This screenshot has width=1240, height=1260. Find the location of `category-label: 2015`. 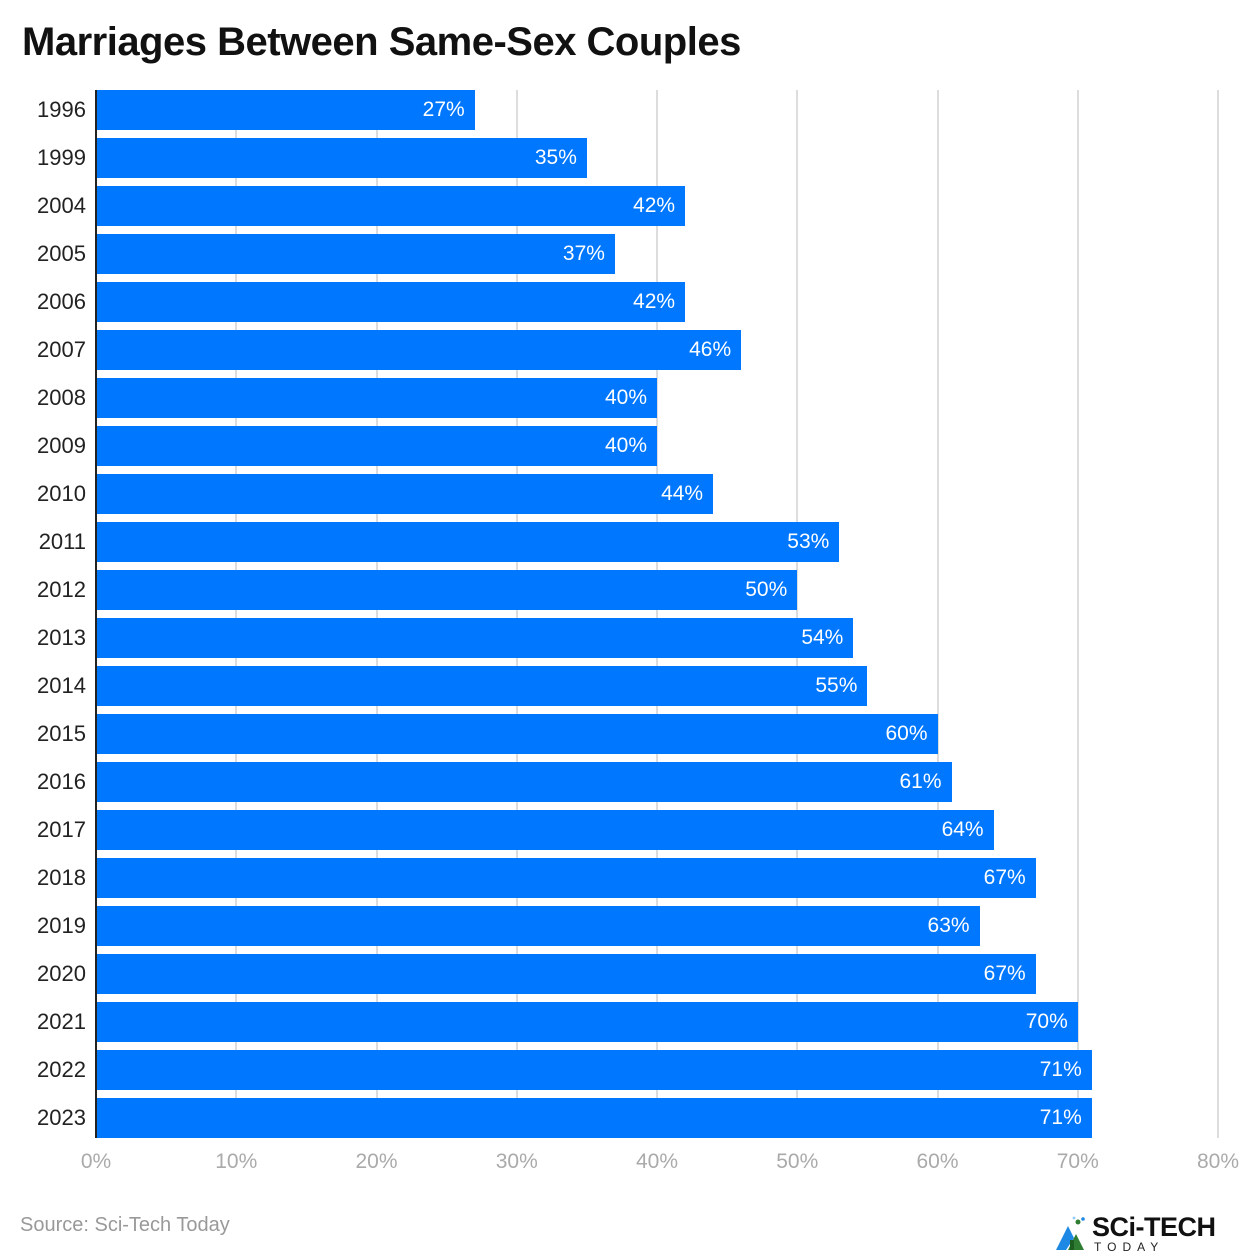

category-label: 2015 is located at coordinates (61, 733).